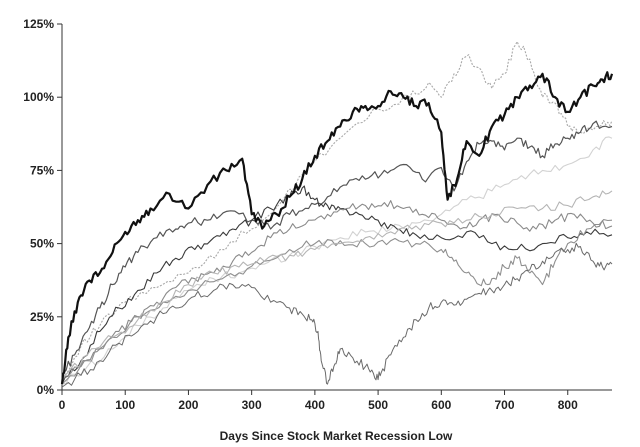 The height and width of the screenshot is (447, 640). What do you see at coordinates (42, 244) in the screenshot?
I see `y-tick-label: 50%` at bounding box center [42, 244].